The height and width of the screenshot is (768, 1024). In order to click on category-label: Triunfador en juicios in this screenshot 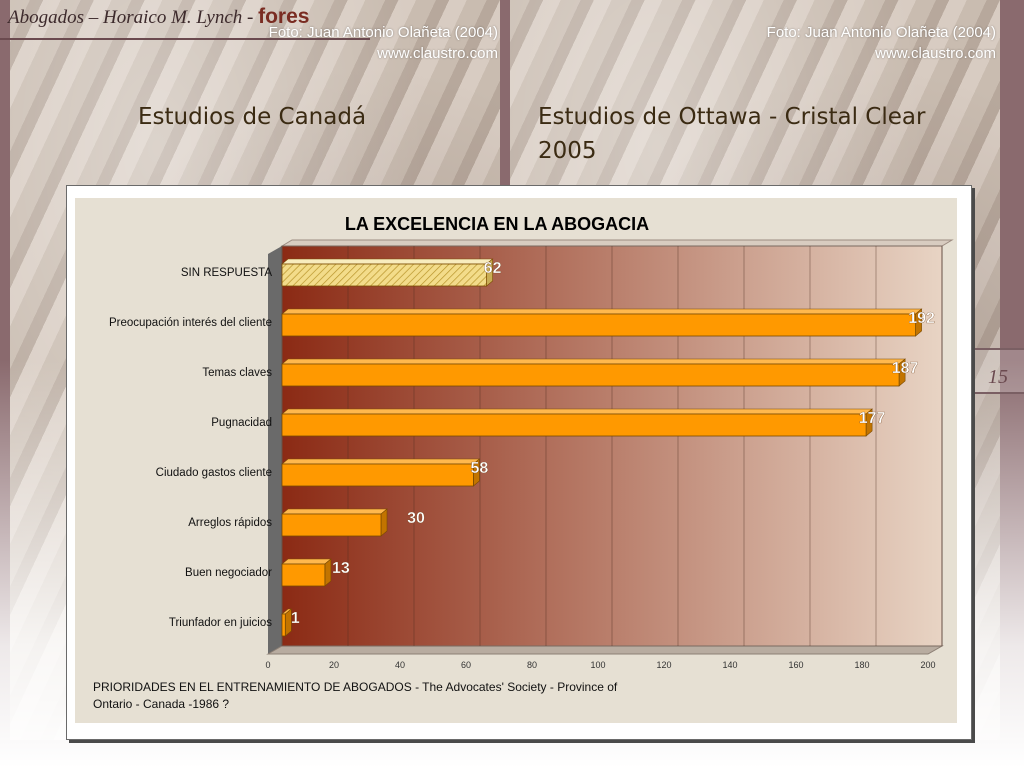, I will do `click(220, 623)`.